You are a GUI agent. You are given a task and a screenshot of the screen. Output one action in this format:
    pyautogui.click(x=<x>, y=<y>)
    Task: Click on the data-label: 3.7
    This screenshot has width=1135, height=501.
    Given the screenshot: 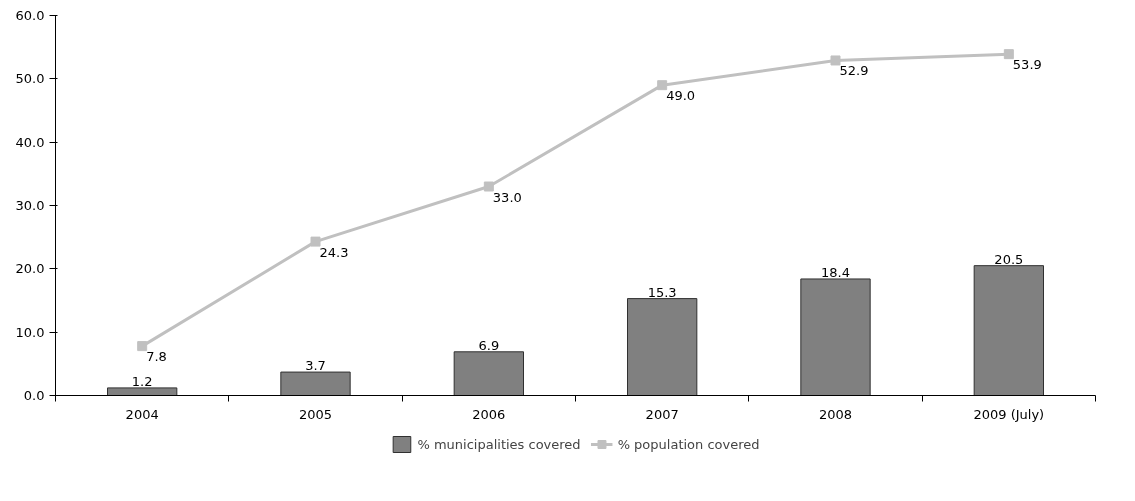 What is the action you would take?
    pyautogui.click(x=315, y=366)
    